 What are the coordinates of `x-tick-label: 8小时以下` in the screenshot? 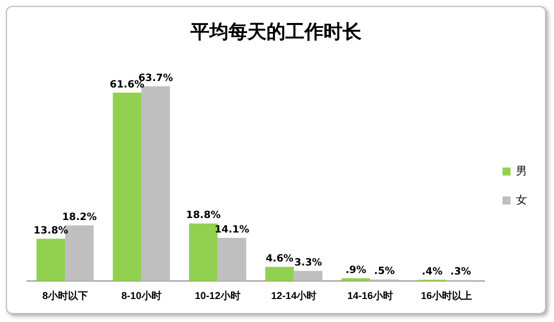 It's located at (65, 296).